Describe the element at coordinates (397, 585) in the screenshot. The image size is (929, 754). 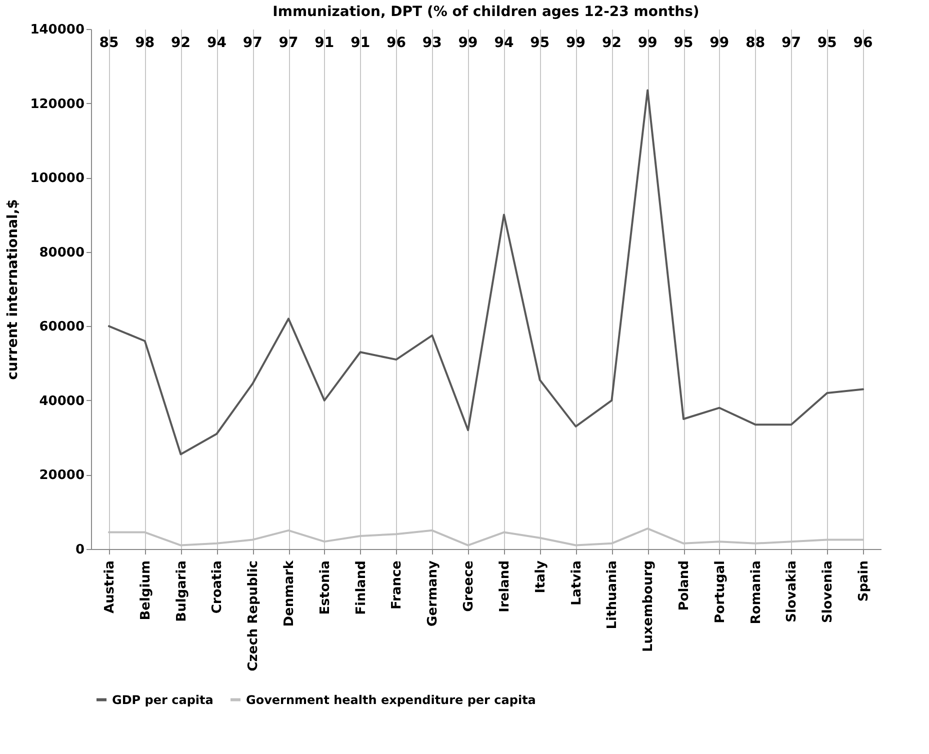
I see `x-tick-label: France` at that location.